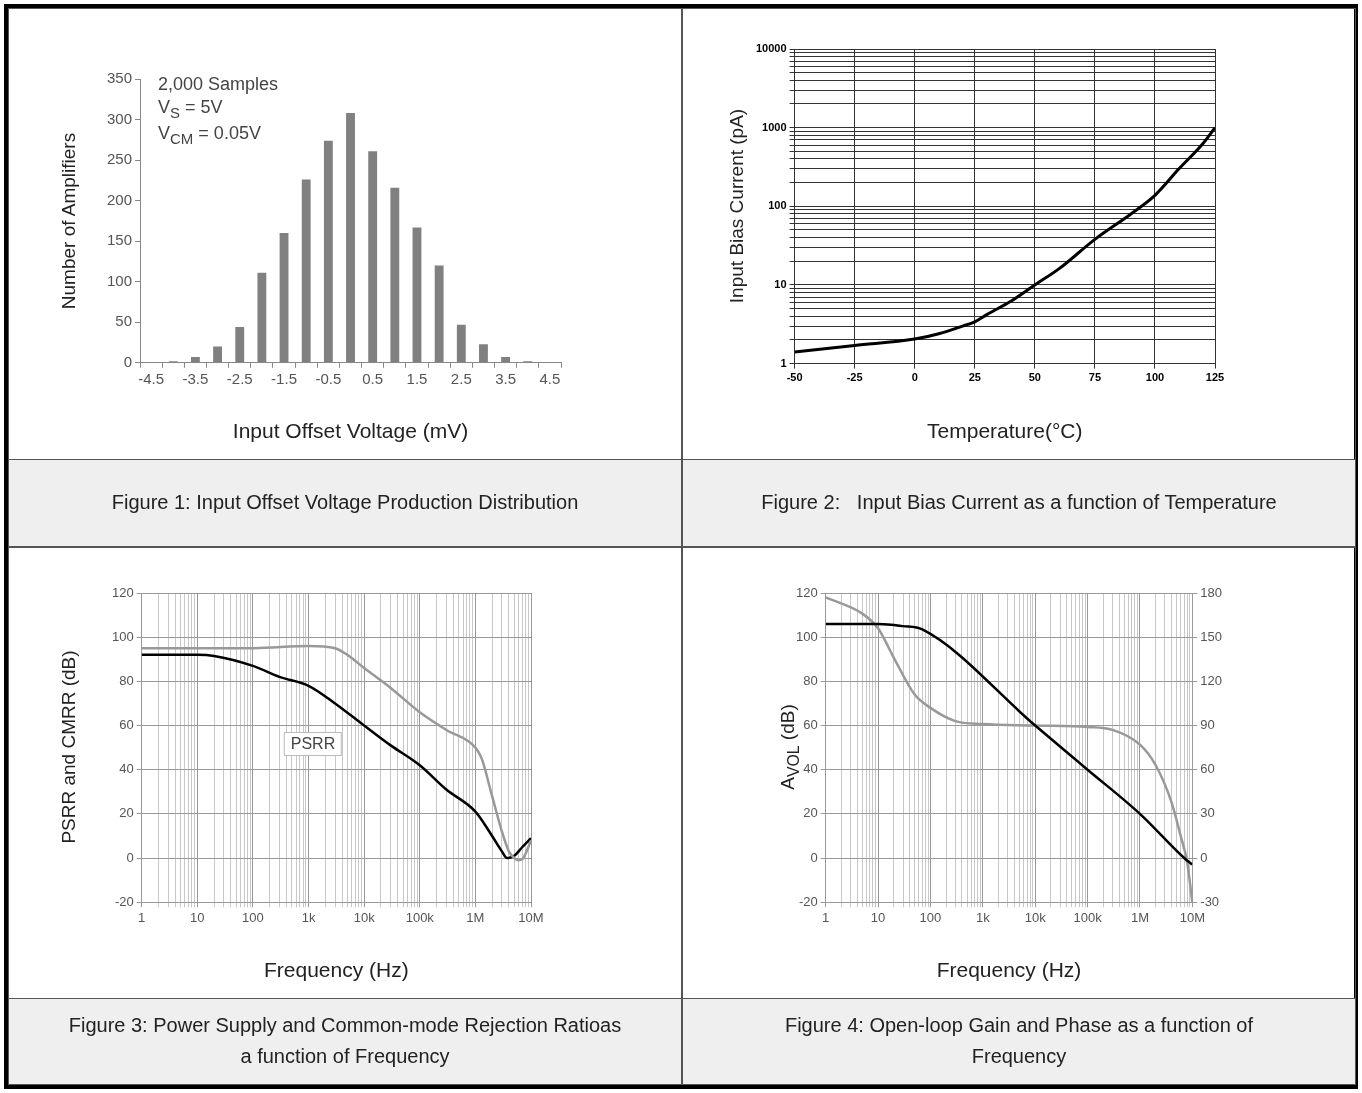 This screenshot has height=1093, width=1362. Describe the element at coordinates (974, 377) in the screenshot. I see `x-tick-label: 25` at that location.